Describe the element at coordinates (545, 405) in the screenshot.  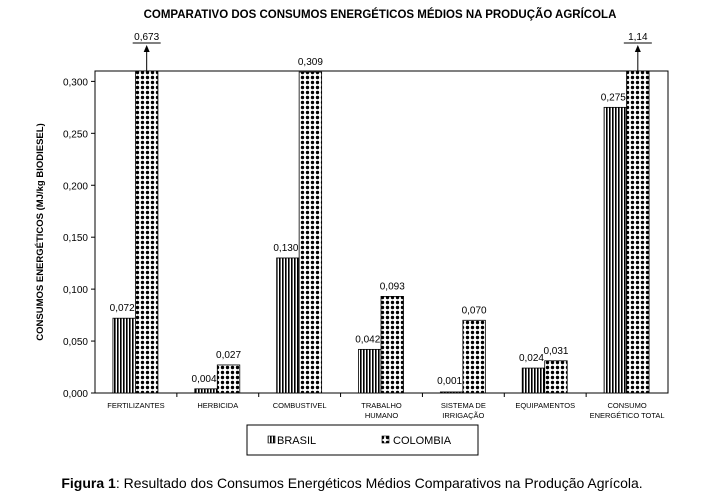
I see `x-tick-label: EQUIPAMENTOS` at that location.